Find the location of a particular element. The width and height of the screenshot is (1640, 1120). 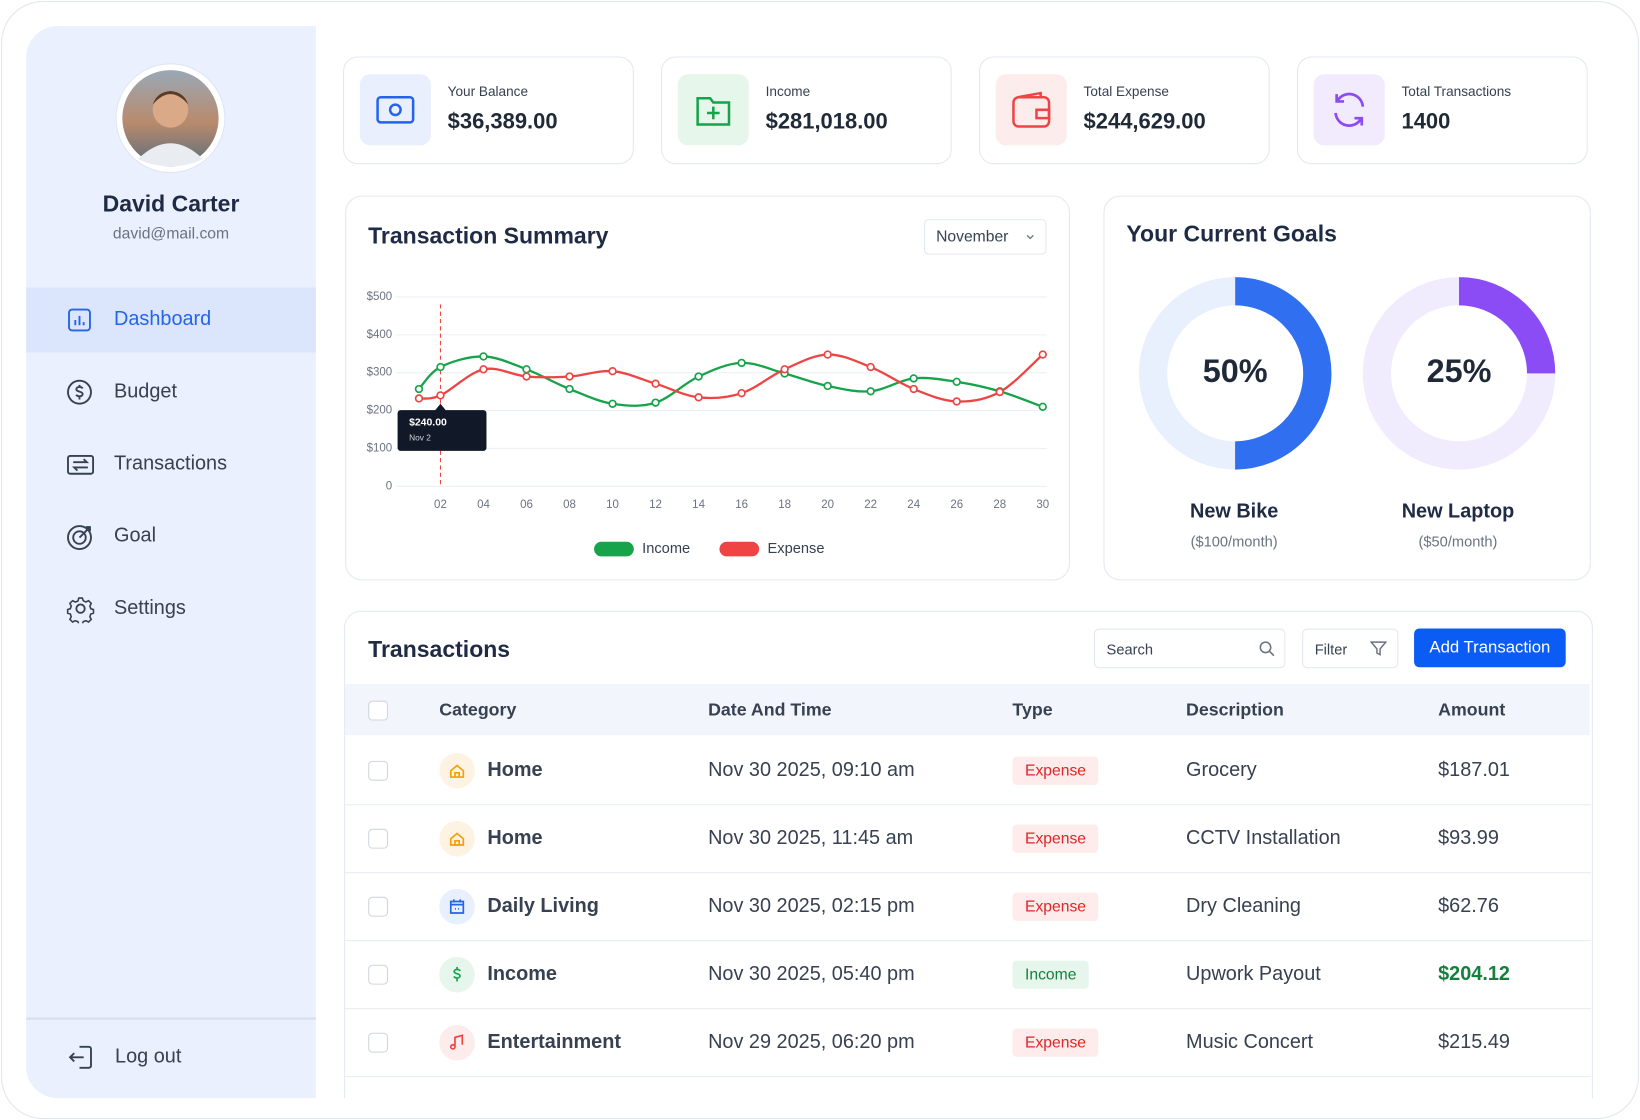

x-tick-label: 08 is located at coordinates (569, 505).